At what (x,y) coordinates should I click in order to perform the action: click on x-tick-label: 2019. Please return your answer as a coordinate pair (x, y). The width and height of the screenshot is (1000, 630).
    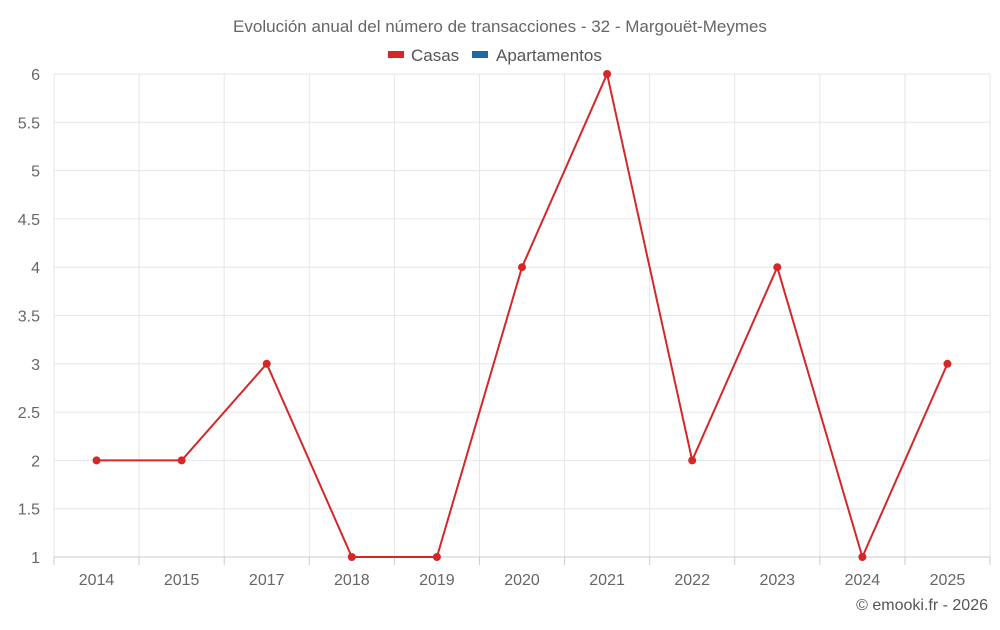
    Looking at the image, I should click on (437, 580).